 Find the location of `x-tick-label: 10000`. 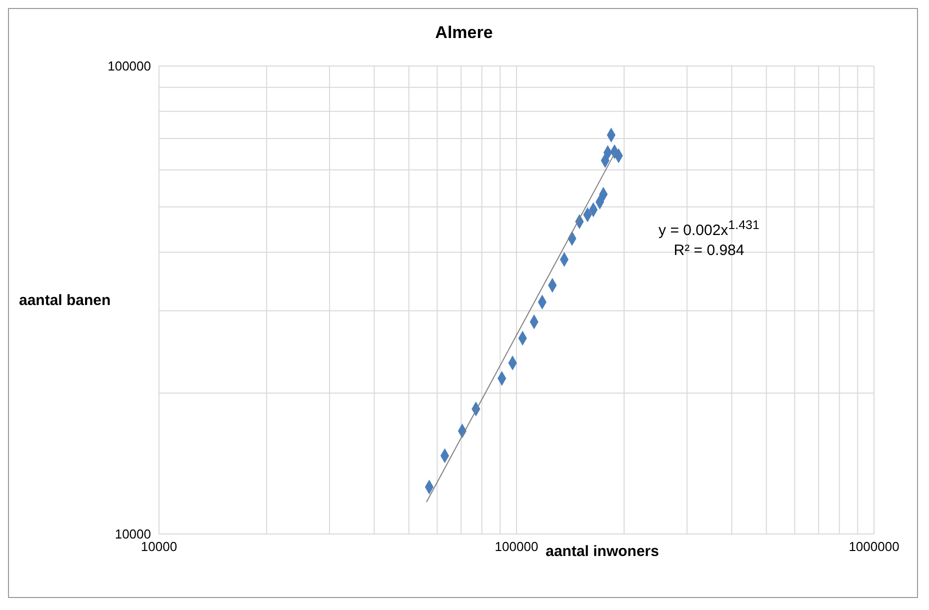

x-tick-label: 10000 is located at coordinates (159, 546).